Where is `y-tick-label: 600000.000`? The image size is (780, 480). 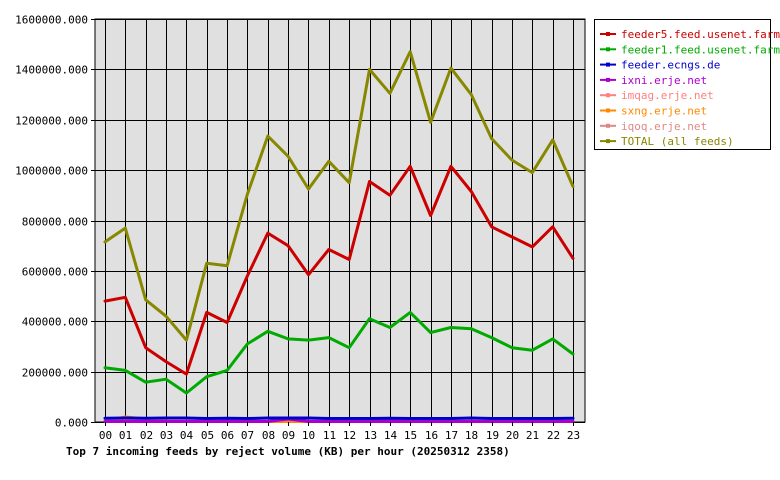
y-tick-label: 600000.000 is located at coordinates (55, 272).